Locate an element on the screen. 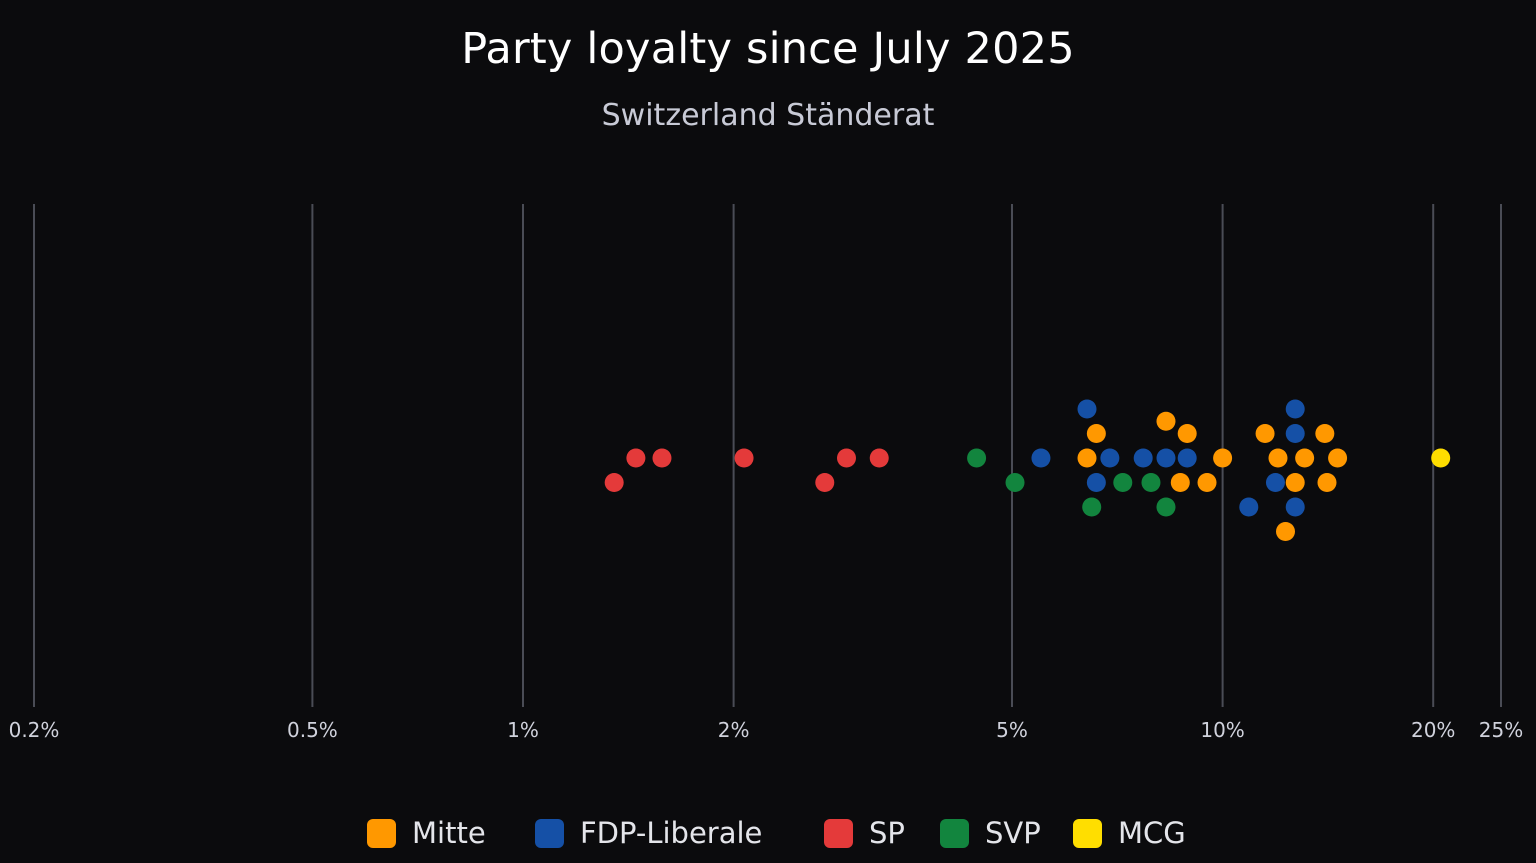 This screenshot has width=1536, height=863. x-tick-label: 10% is located at coordinates (1222, 730).